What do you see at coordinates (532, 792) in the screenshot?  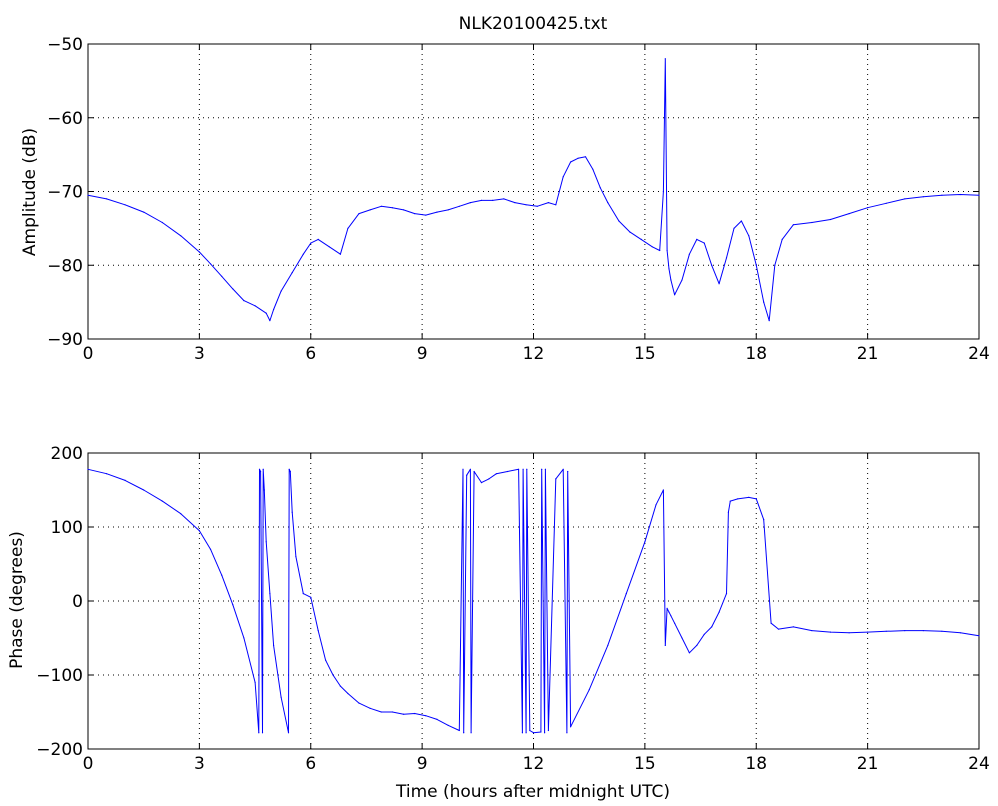 I see `time-x-axis-label: Time (hours after midnight UTC)` at bounding box center [532, 792].